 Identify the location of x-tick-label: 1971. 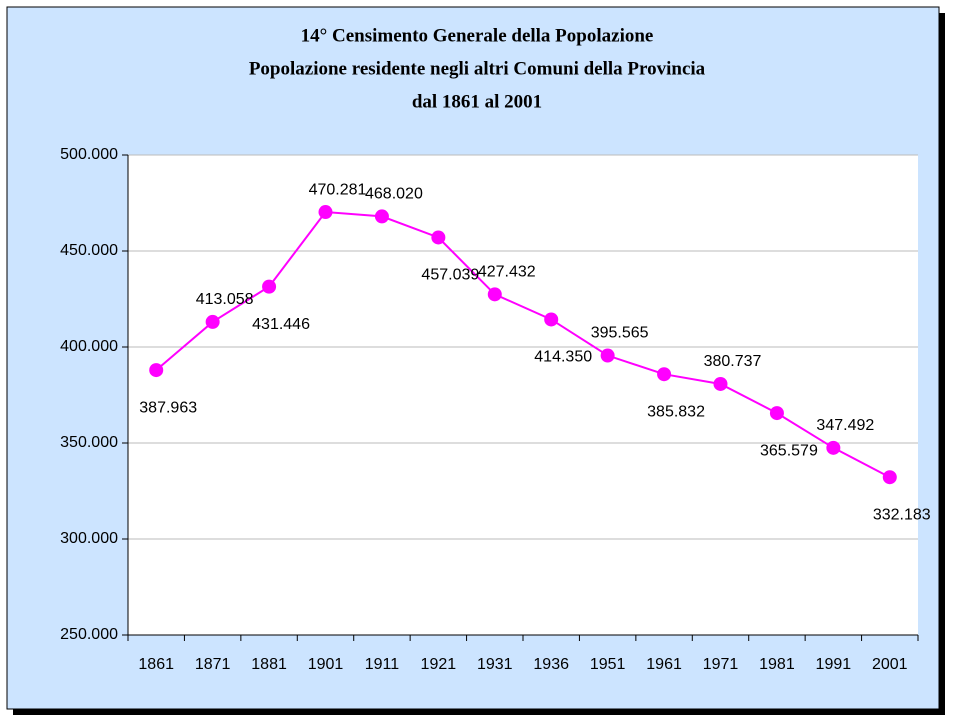
(721, 664).